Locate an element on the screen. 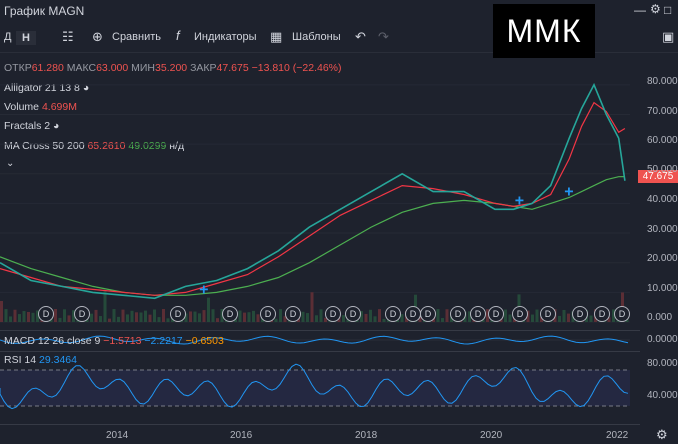  current-price-label: 47.675 is located at coordinates (658, 176).